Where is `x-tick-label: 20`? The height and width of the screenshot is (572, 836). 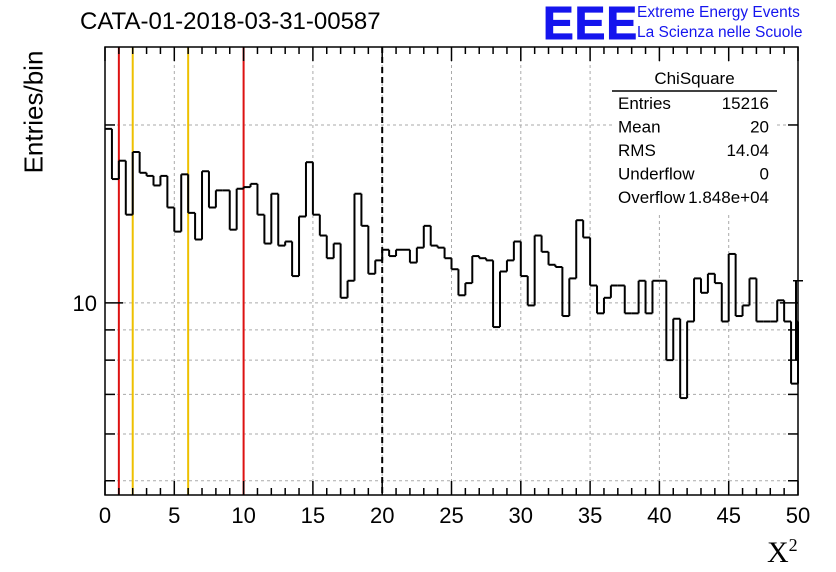
x-tick-label: 20 is located at coordinates (382, 515).